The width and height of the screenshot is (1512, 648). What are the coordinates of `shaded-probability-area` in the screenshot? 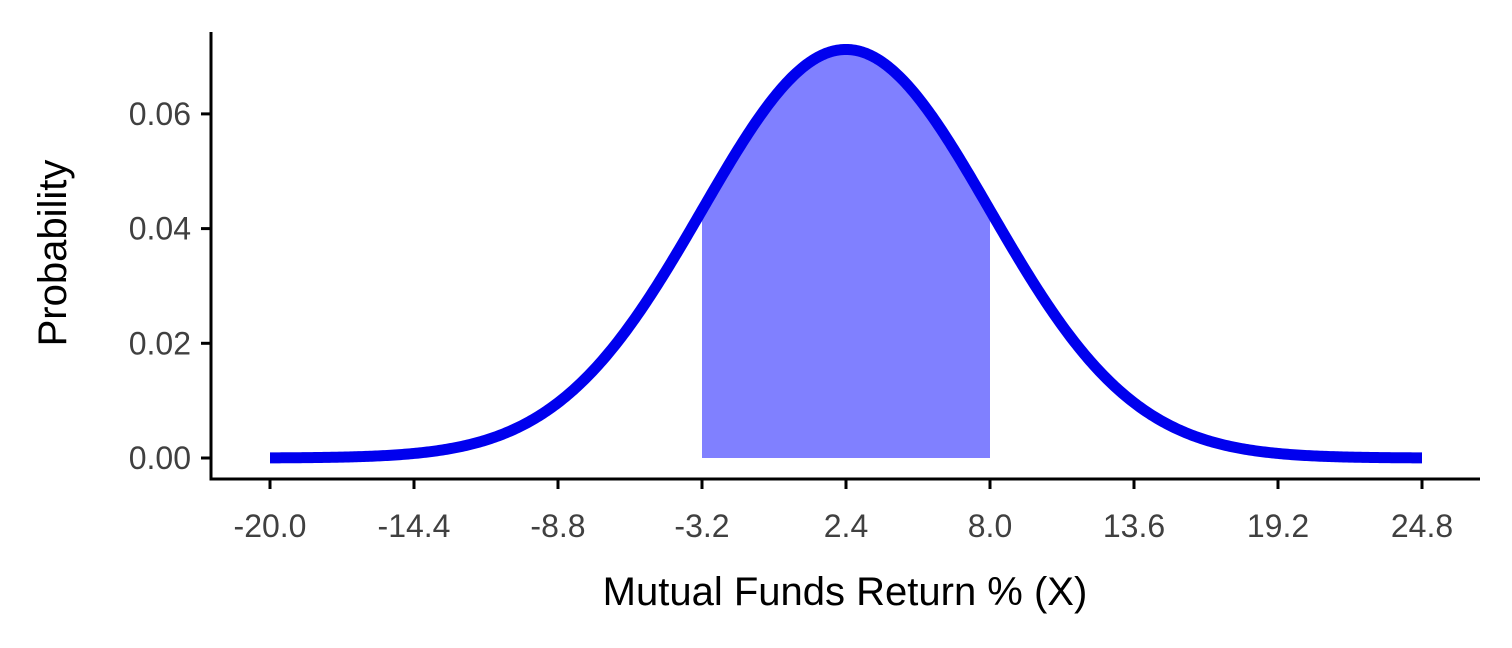 It's located at (846, 253).